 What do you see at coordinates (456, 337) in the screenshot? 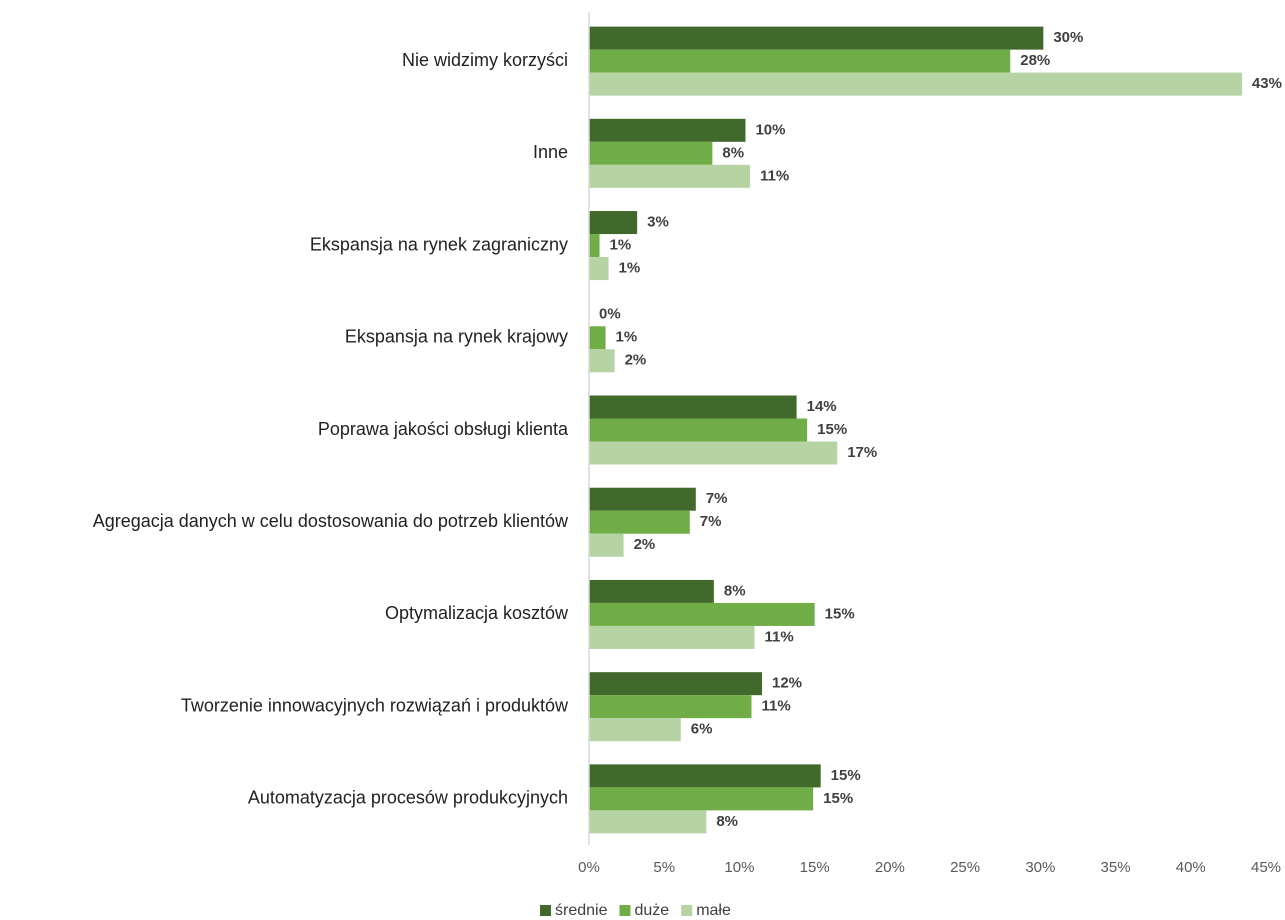
I see `category-label: Ekspansja na rynek krajowy` at bounding box center [456, 337].